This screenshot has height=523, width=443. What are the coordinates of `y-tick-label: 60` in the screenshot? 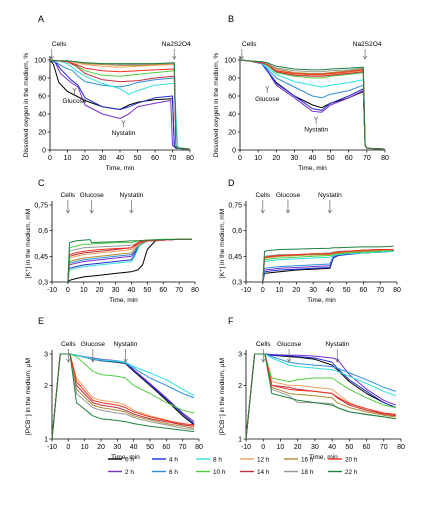 It's located at (42, 97).